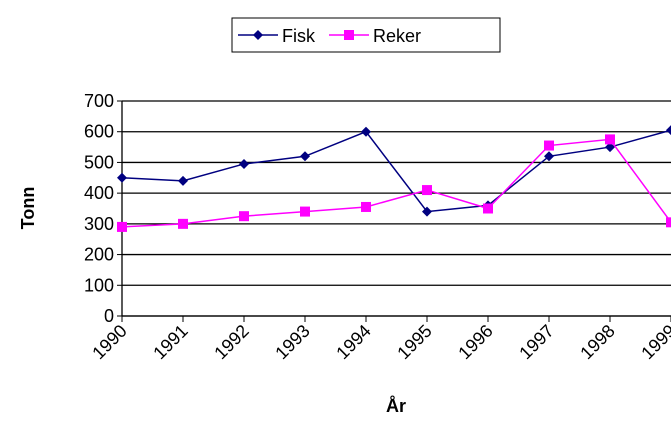 The height and width of the screenshot is (438, 671). What do you see at coordinates (99, 224) in the screenshot?
I see `y-tick-label: 300` at bounding box center [99, 224].